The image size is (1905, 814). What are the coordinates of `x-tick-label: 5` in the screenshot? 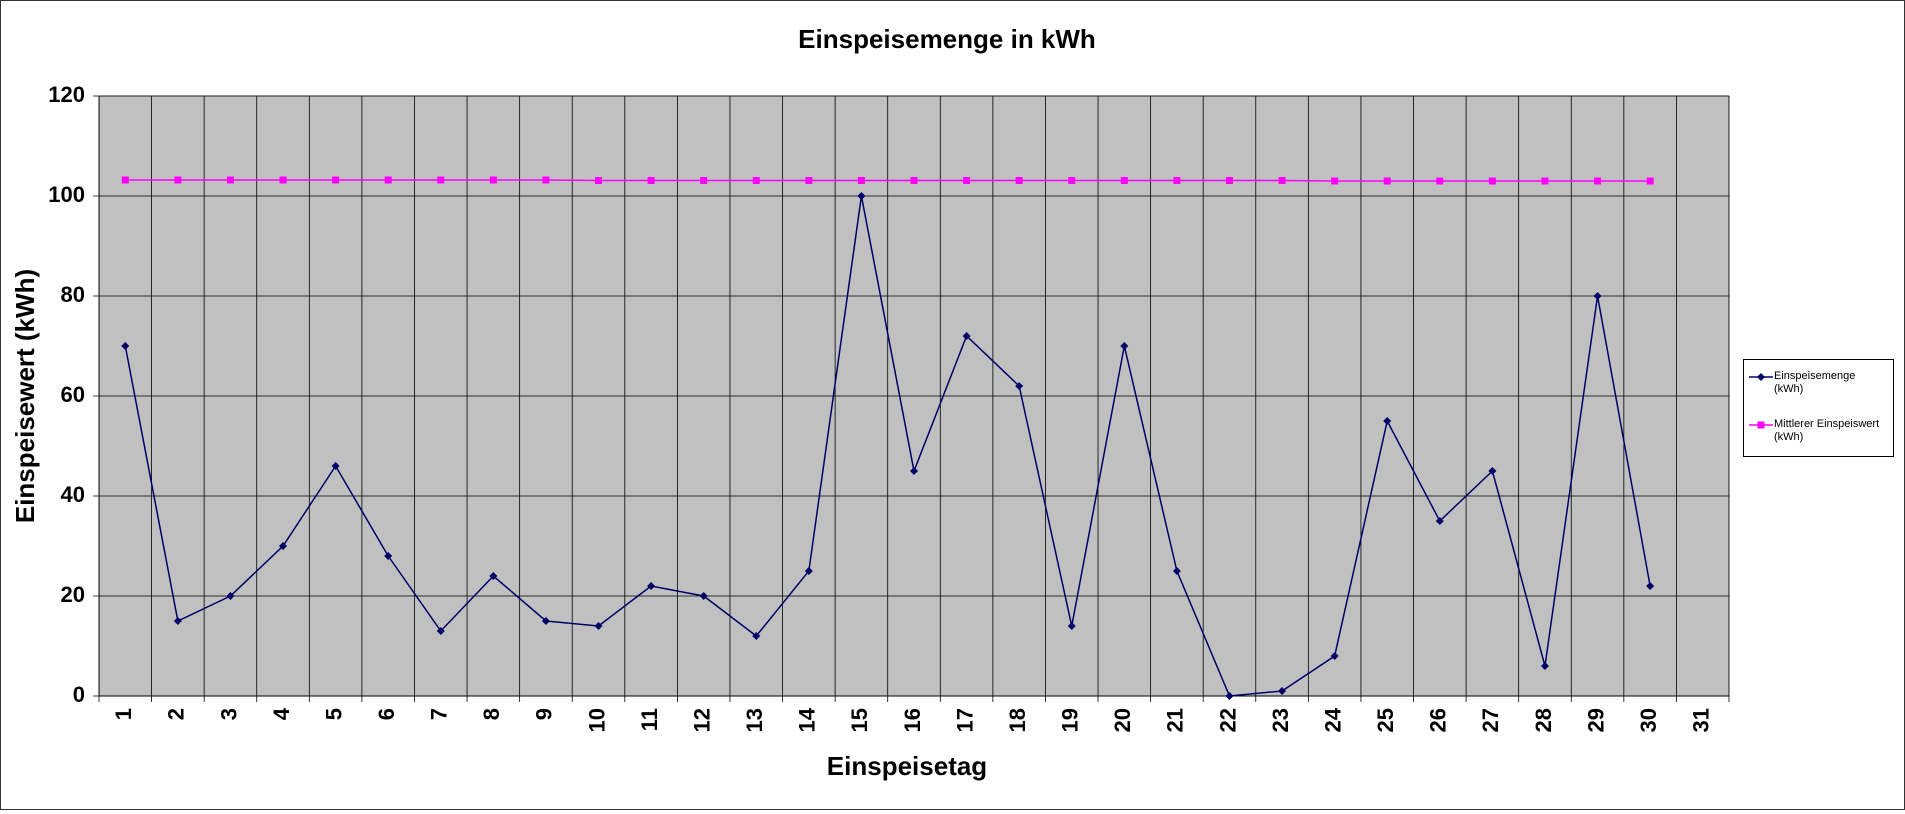 It's located at (333, 714).